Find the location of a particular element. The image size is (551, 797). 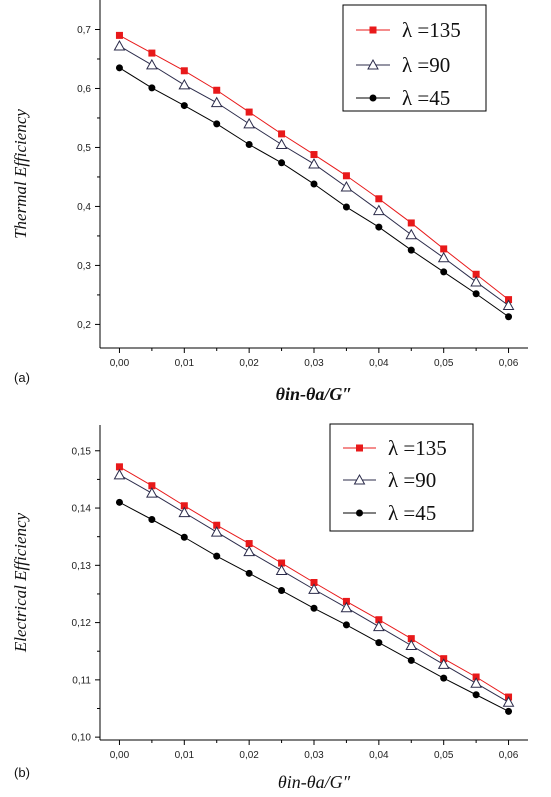

legend-label: λ =135 is located at coordinates (431, 30).